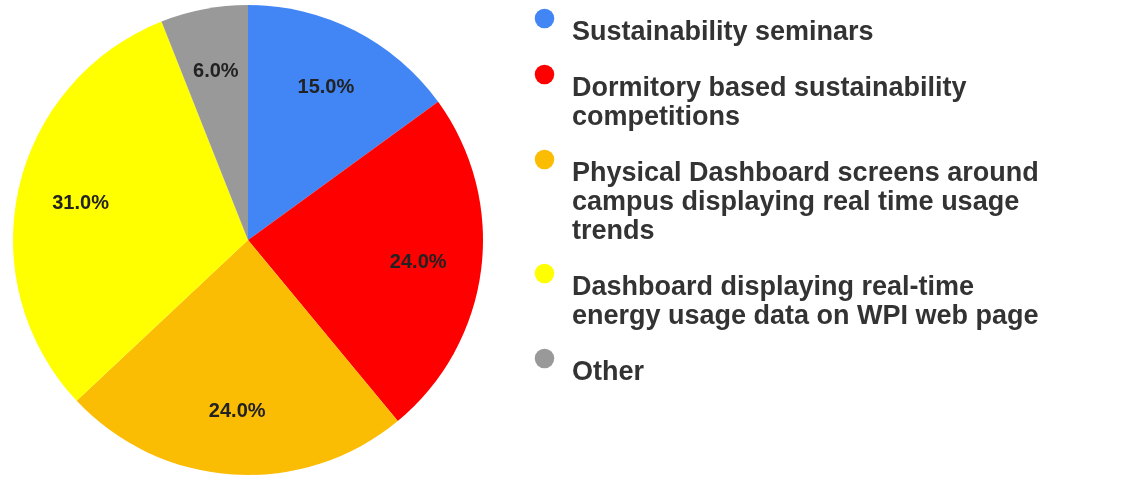  I want to click on data-label: 6.0%, so click(216, 70).